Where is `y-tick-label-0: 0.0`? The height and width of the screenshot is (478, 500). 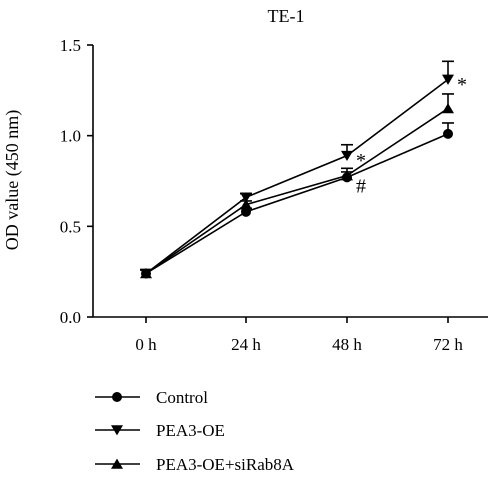
y-tick-label-0: 0.0 is located at coordinates (70, 317).